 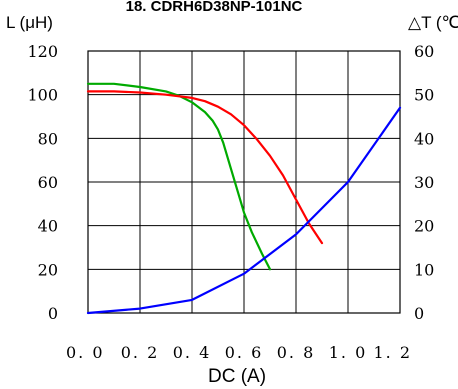 What do you see at coordinates (424, 138) in the screenshot?
I see `right-tick-label: 40` at bounding box center [424, 138].